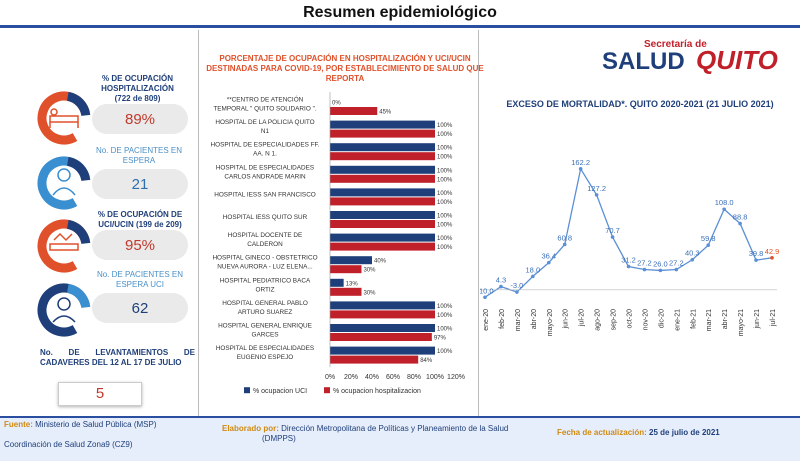 This screenshot has height=461, width=800. I want to click on bar-x-tick: 0%, so click(330, 377).